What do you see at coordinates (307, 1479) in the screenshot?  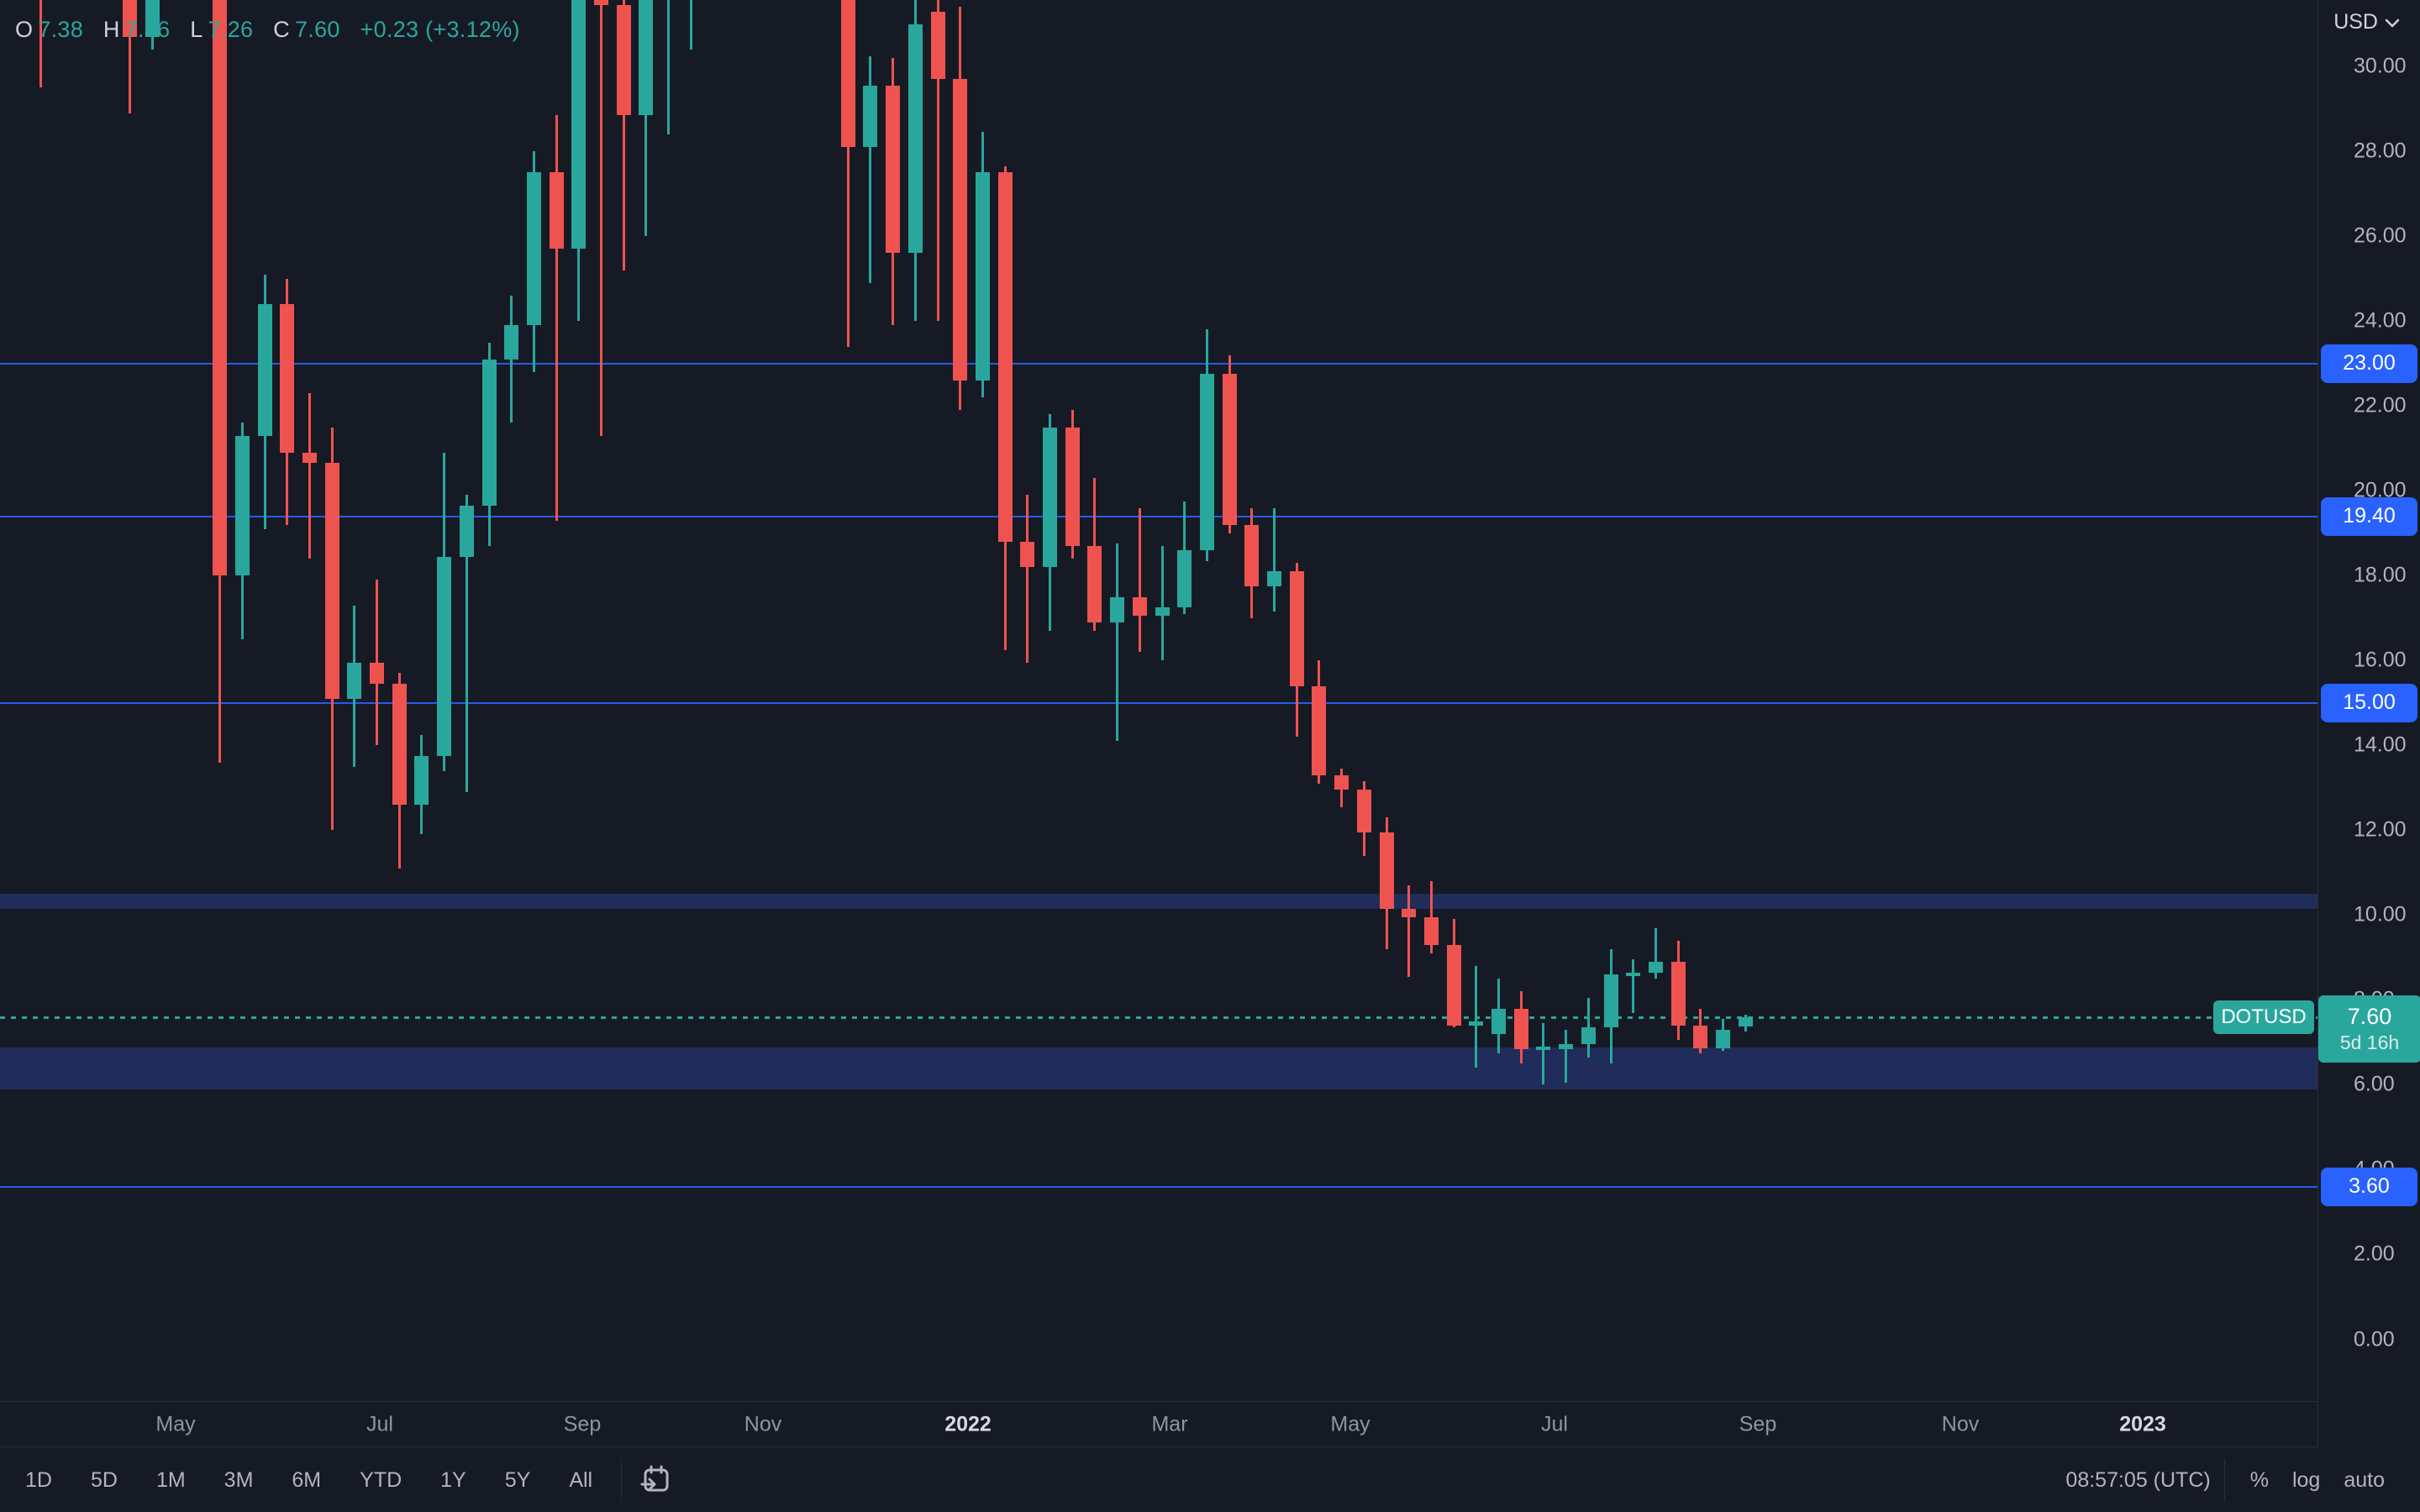 I see `range-button-6m: 6M` at bounding box center [307, 1479].